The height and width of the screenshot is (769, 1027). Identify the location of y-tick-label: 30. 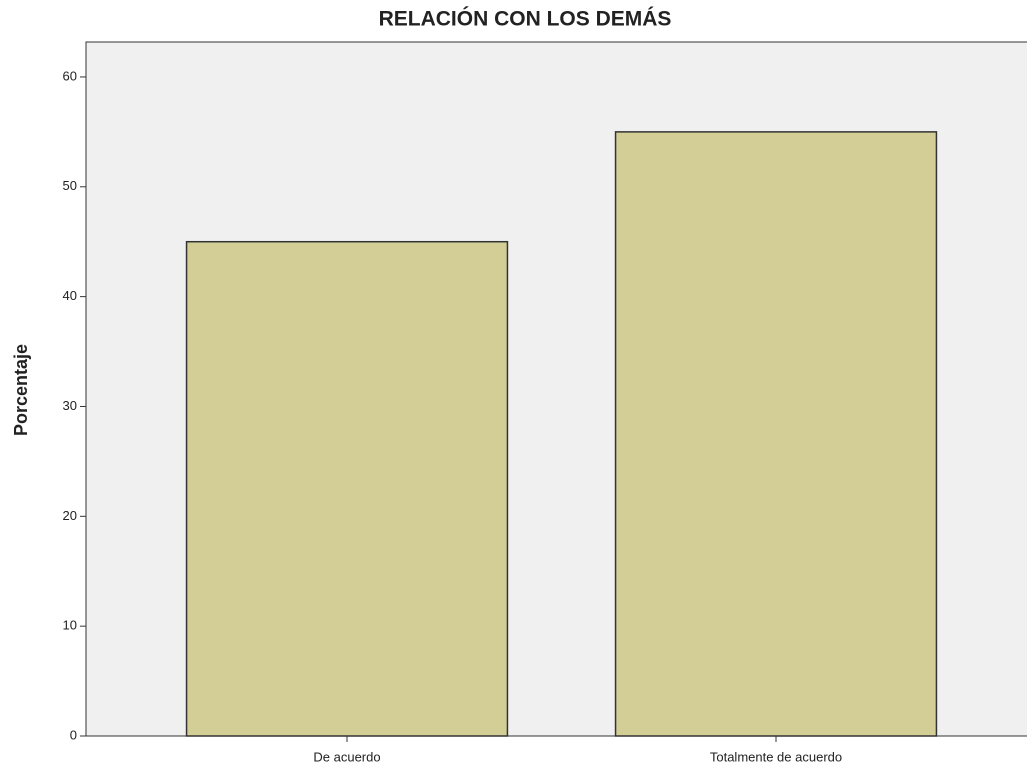
(70, 405).